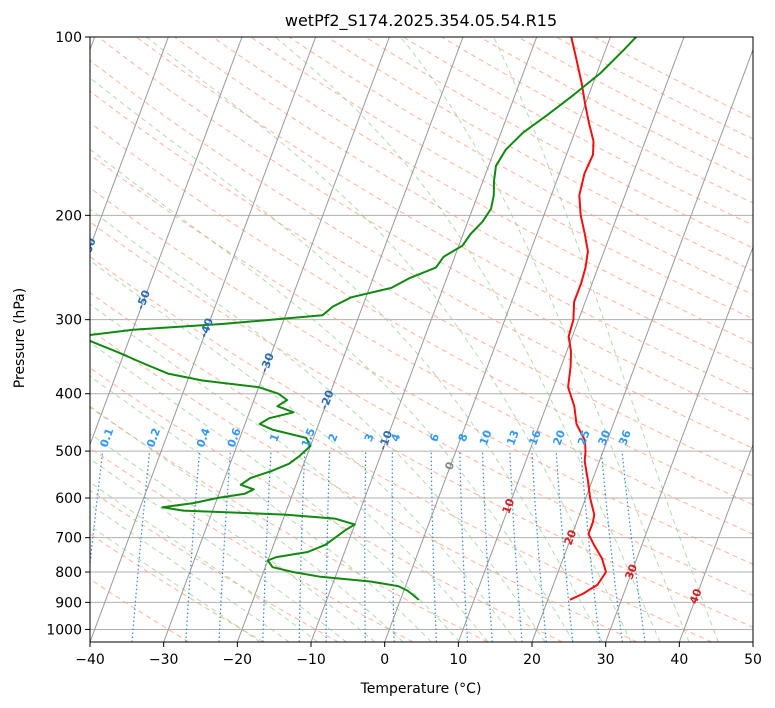 This screenshot has width=775, height=708. I want to click on y-tick-label: 600, so click(68, 499).